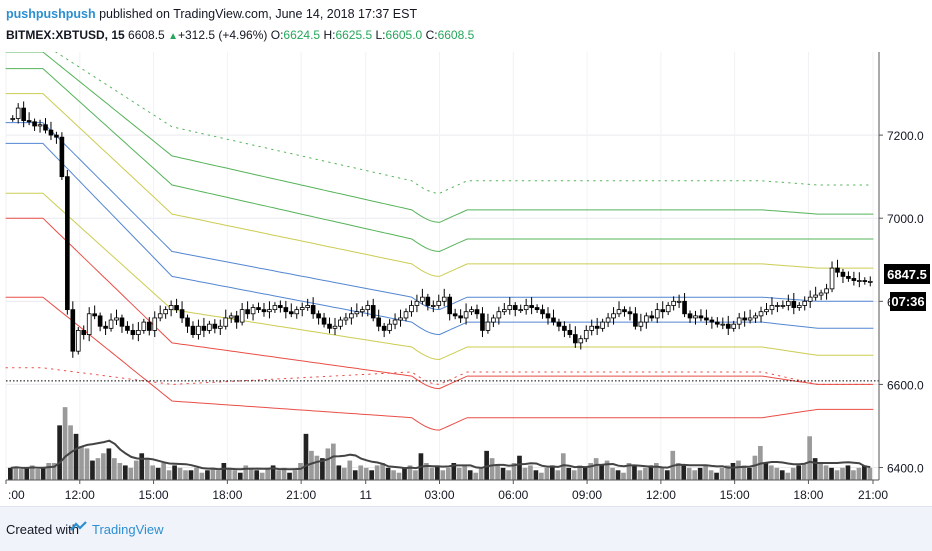 Image resolution: width=932 pixels, height=551 pixels. I want to click on up-arrow-icon: ▲, so click(173, 36).